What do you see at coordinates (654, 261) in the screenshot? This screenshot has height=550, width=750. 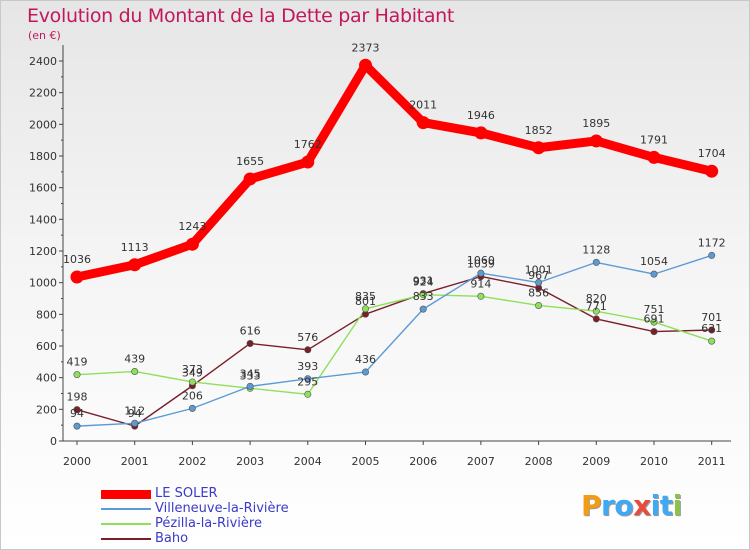 I see `data-label-1-10: 1054` at bounding box center [654, 261].